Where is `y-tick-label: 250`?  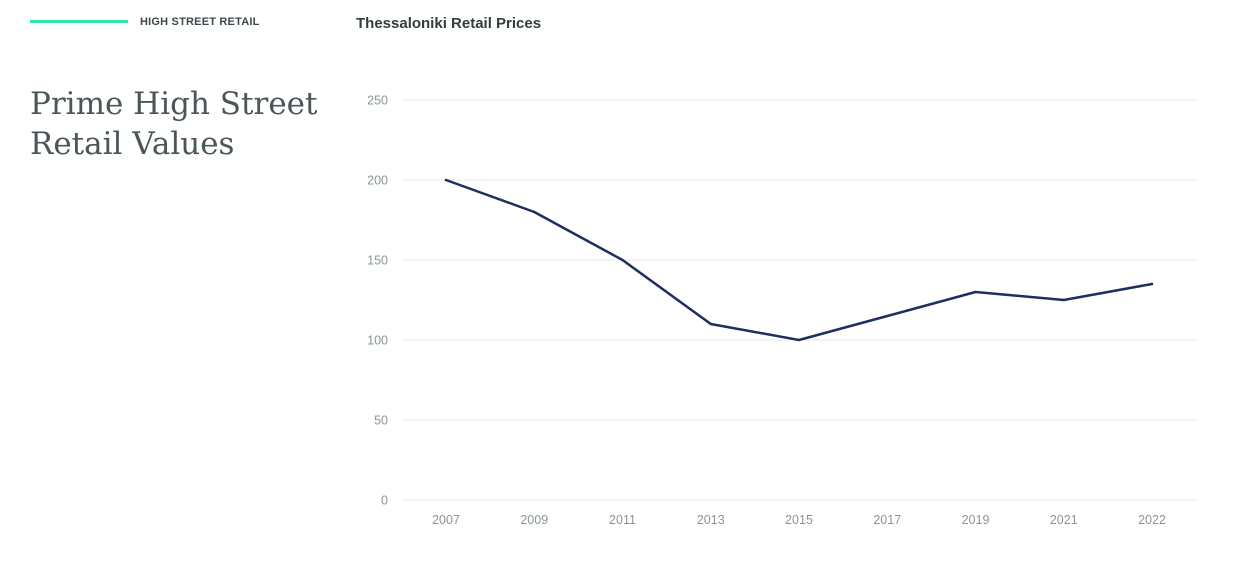
y-tick-label: 250 is located at coordinates (377, 101).